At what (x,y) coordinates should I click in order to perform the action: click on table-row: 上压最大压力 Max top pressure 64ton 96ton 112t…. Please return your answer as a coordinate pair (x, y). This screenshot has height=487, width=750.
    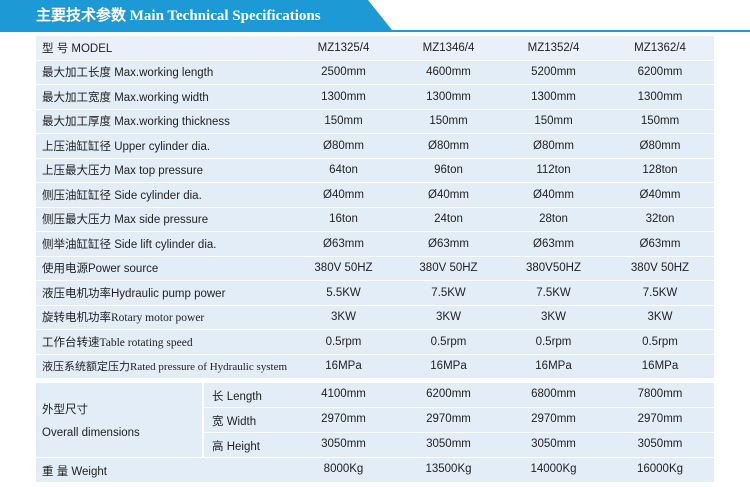
    Looking at the image, I should click on (375, 170).